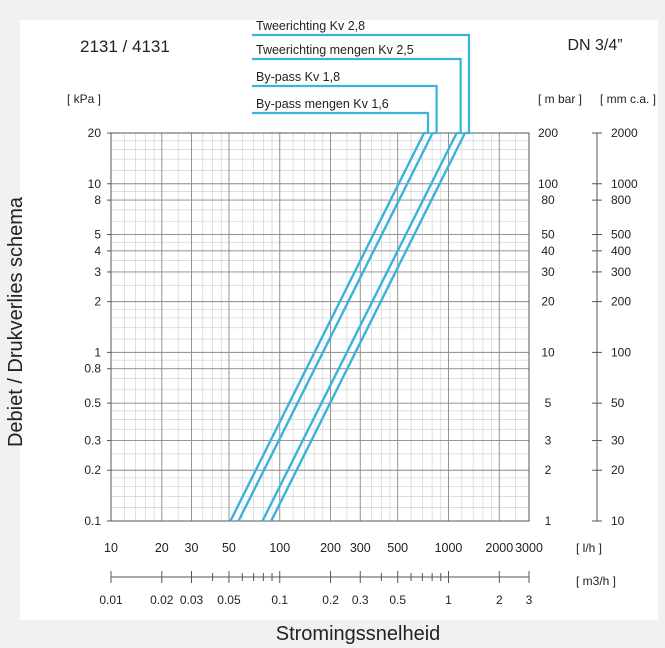 Image resolution: width=665 pixels, height=648 pixels. Describe the element at coordinates (449, 548) in the screenshot. I see `x-tick-label: 1000` at that location.